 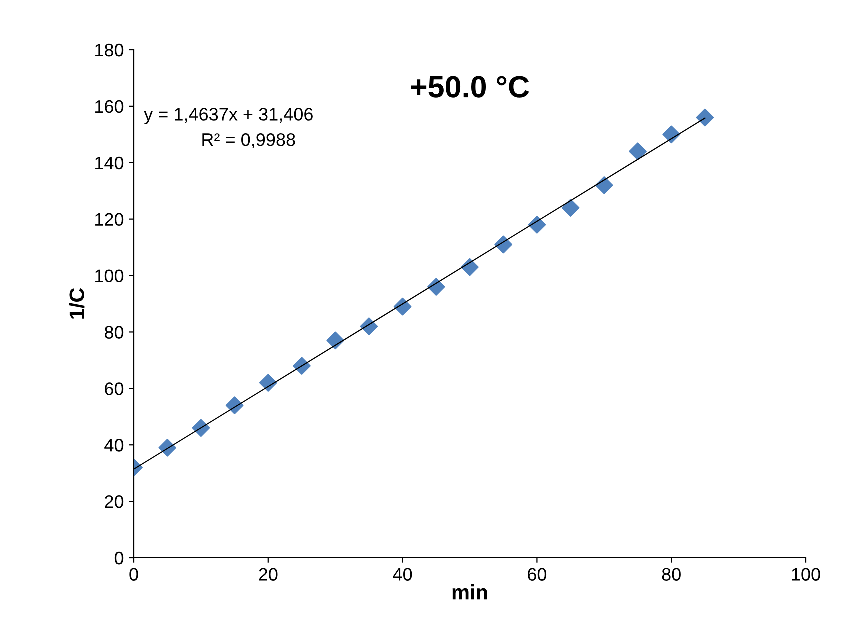 I want to click on y-tick-label: 0, so click(x=119, y=558).